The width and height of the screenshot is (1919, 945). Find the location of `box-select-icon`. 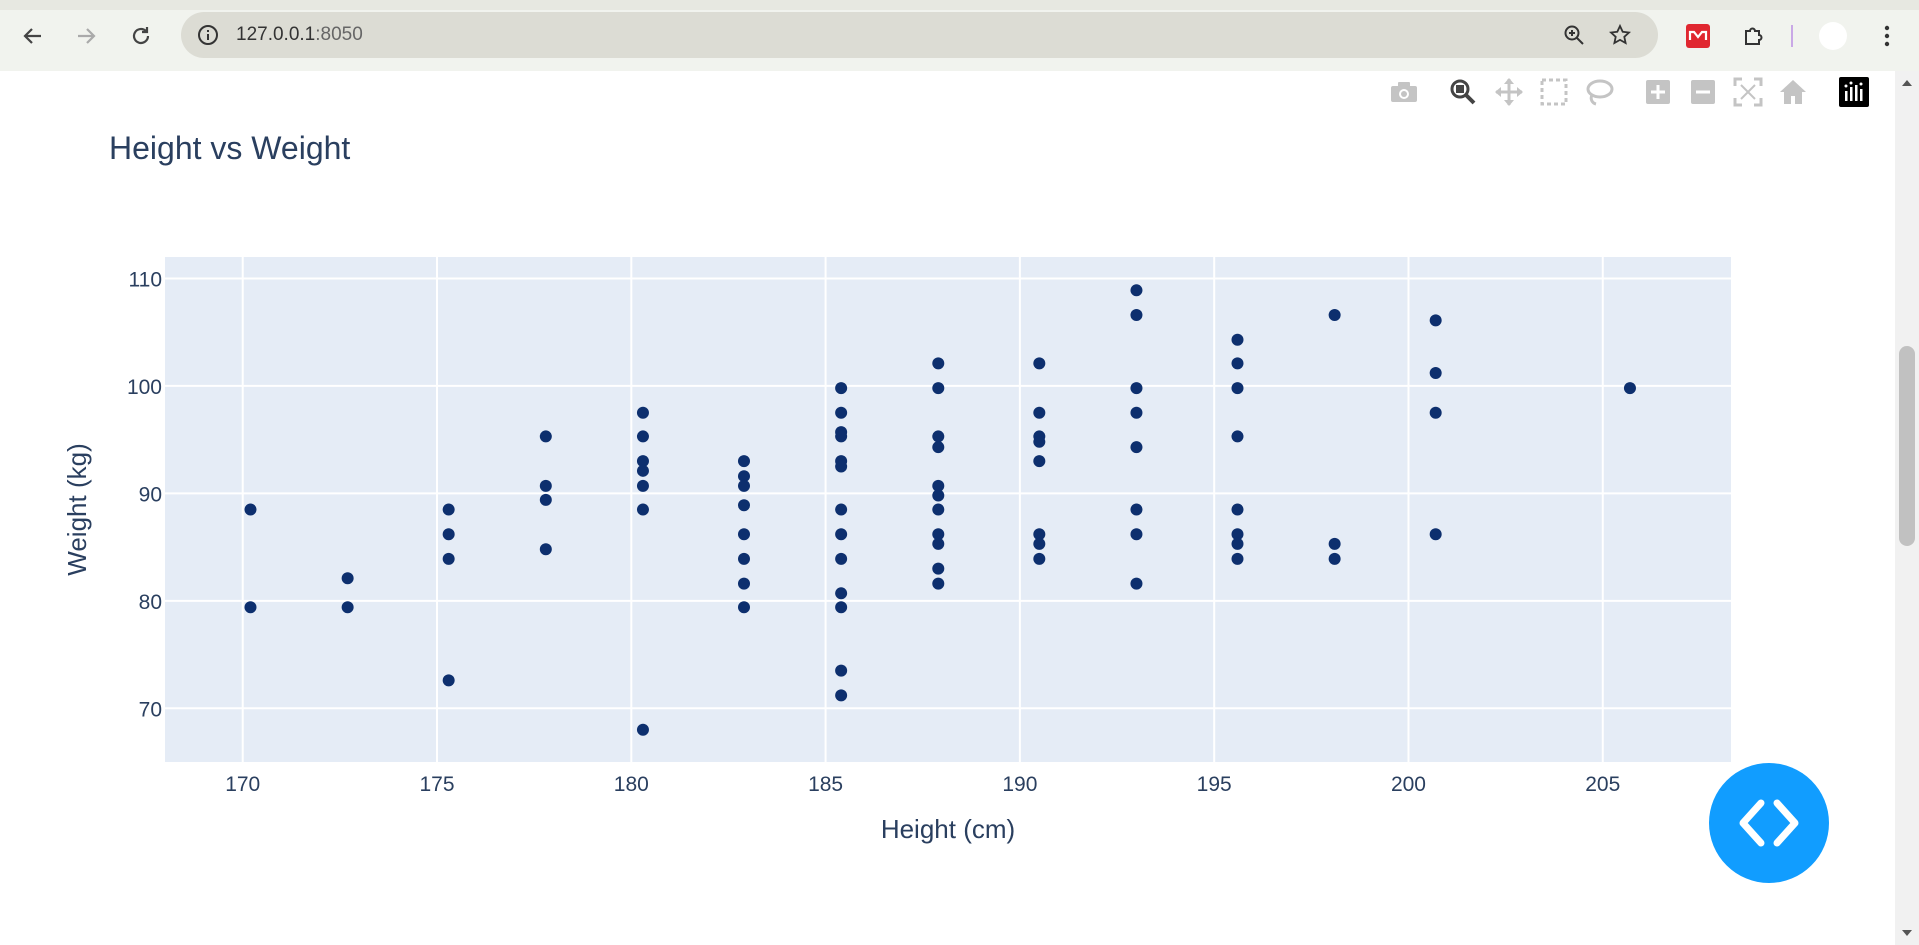

box-select-icon is located at coordinates (1554, 92).